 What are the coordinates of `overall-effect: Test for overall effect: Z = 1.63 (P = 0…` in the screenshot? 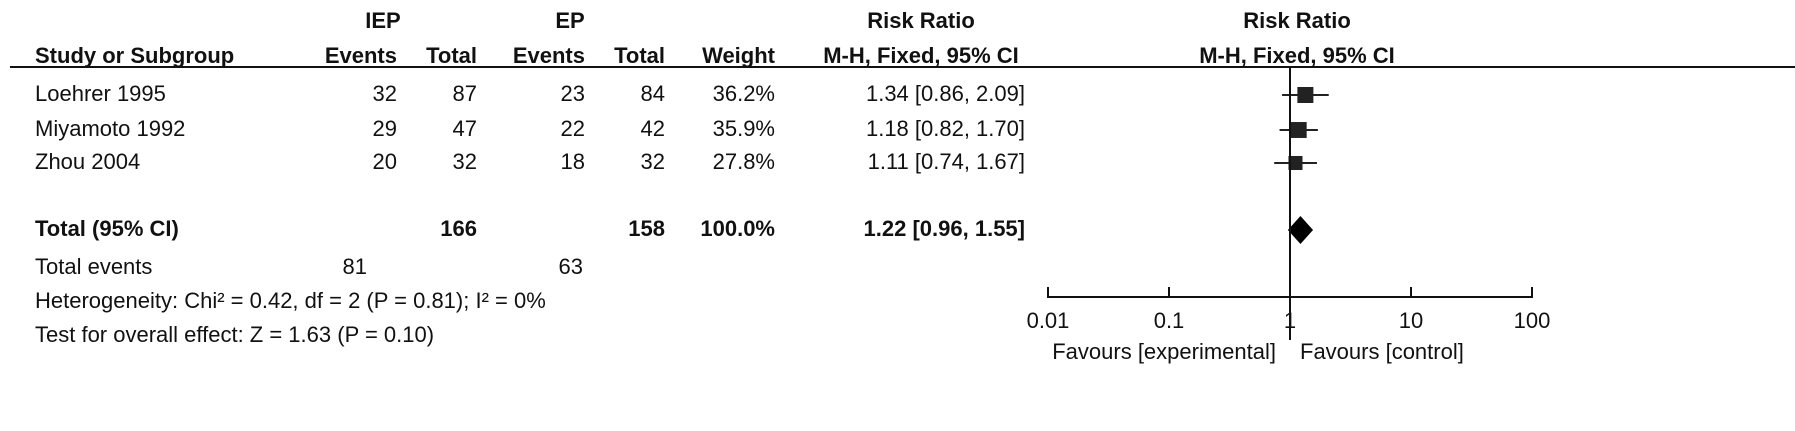 It's located at (234, 334).